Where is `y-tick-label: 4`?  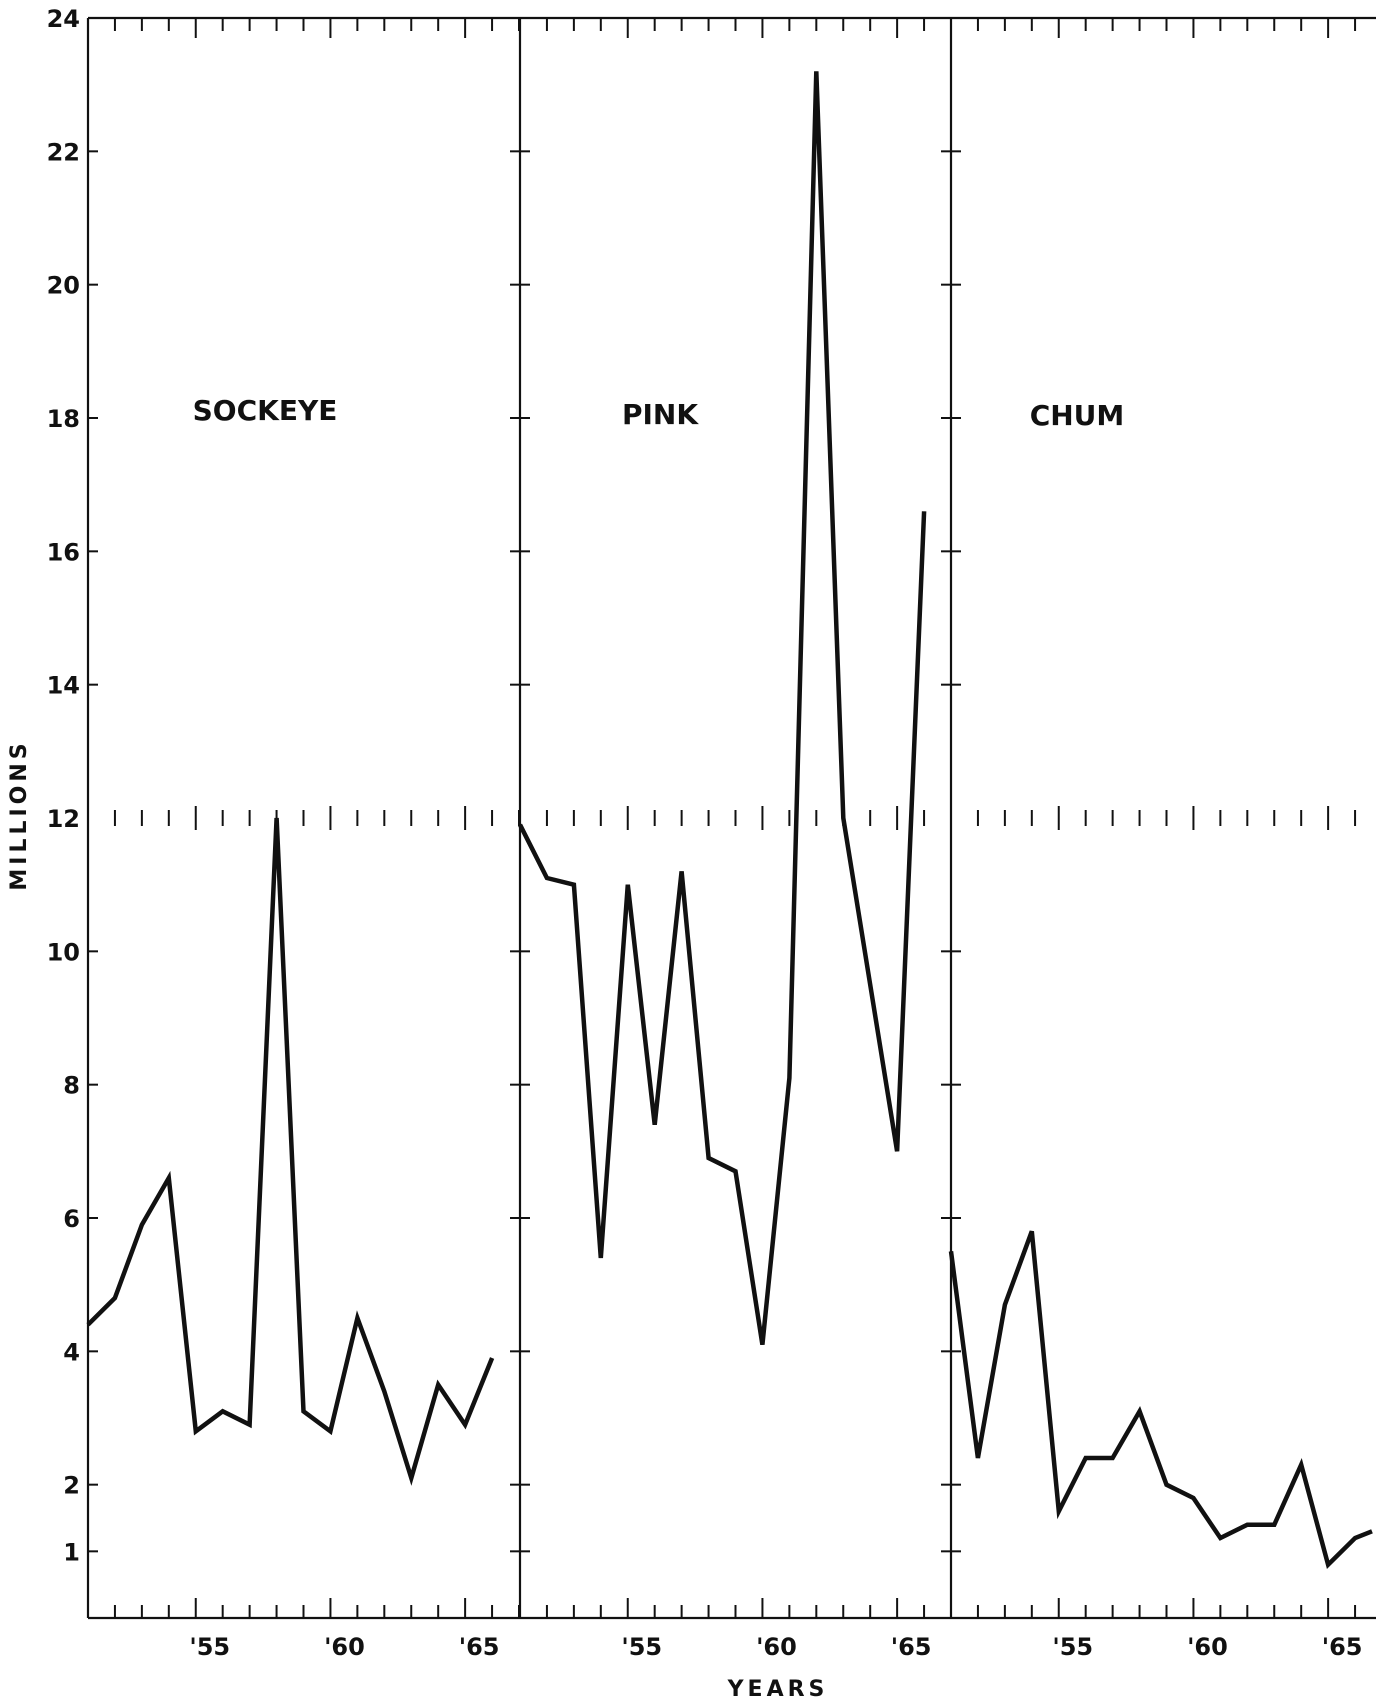
y-tick-label: 4 is located at coordinates (71, 1352).